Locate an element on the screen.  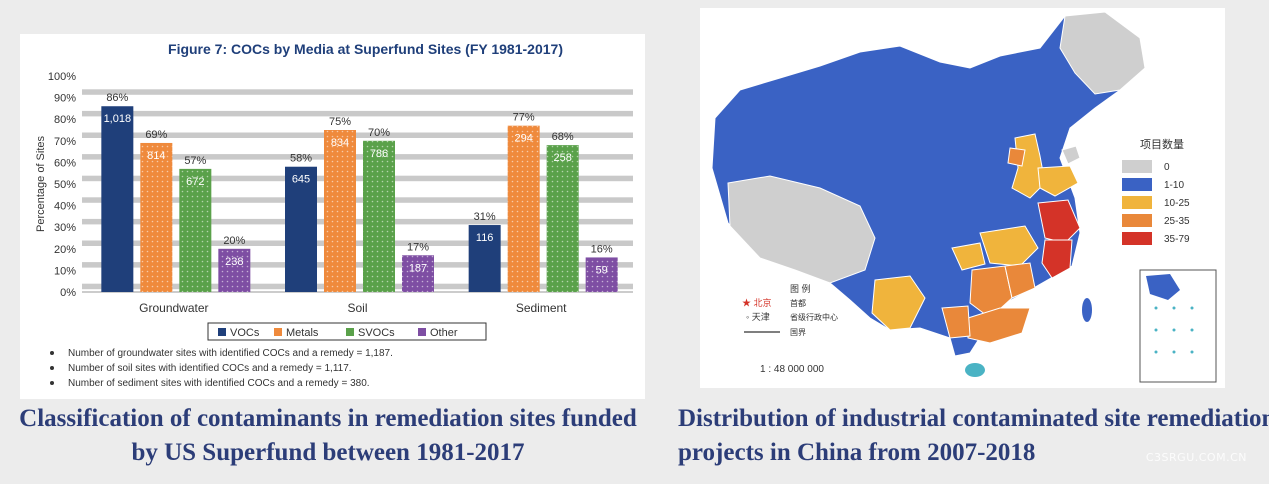
bar-vocs-soil is located at coordinates (301, 229).